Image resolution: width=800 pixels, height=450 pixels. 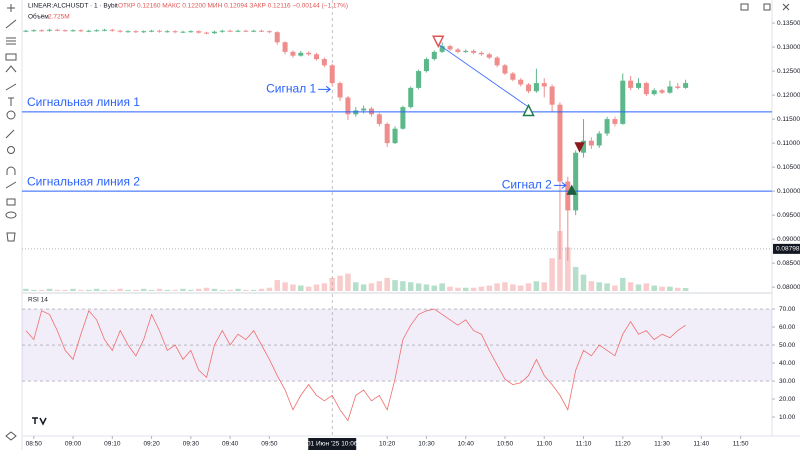 What do you see at coordinates (11, 41) in the screenshot?
I see `fib-tool` at bounding box center [11, 41].